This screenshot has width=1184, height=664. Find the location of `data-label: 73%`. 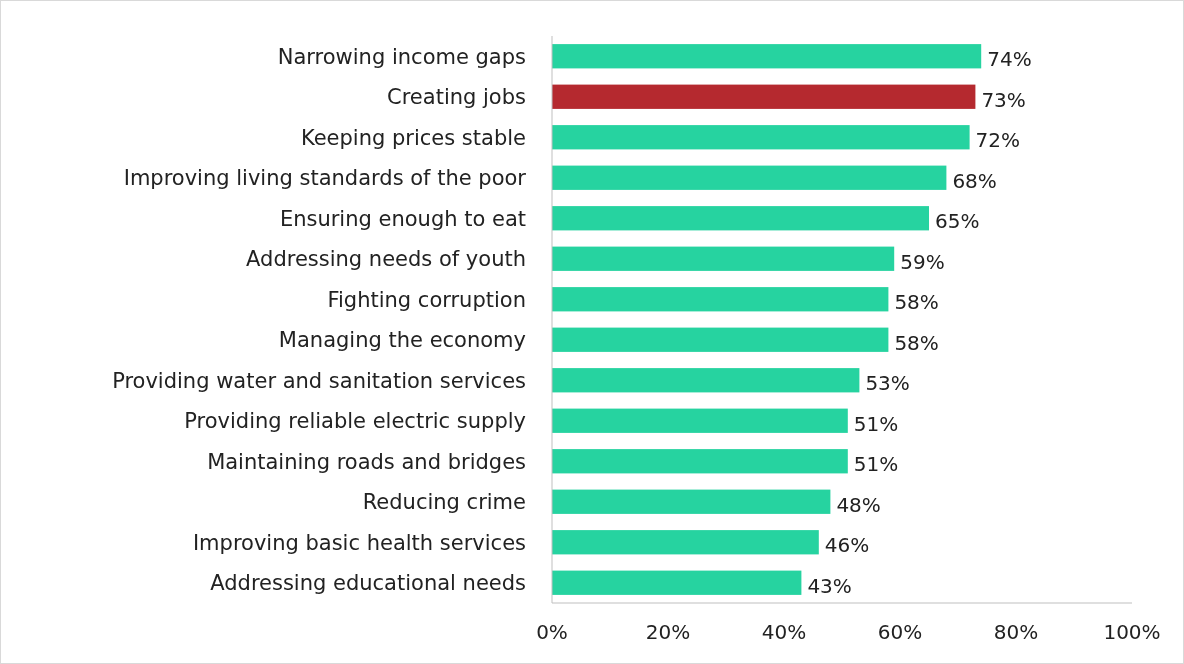

data-label: 73% is located at coordinates (1003, 99).